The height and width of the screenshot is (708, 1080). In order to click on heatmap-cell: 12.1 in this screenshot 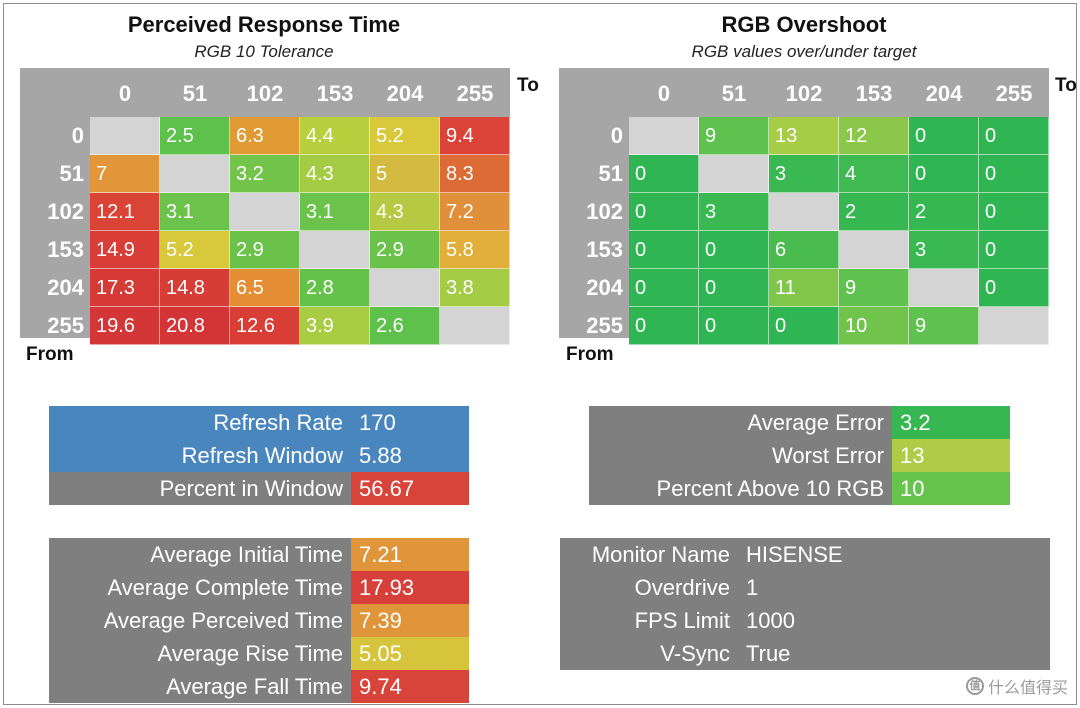, I will do `click(125, 212)`.